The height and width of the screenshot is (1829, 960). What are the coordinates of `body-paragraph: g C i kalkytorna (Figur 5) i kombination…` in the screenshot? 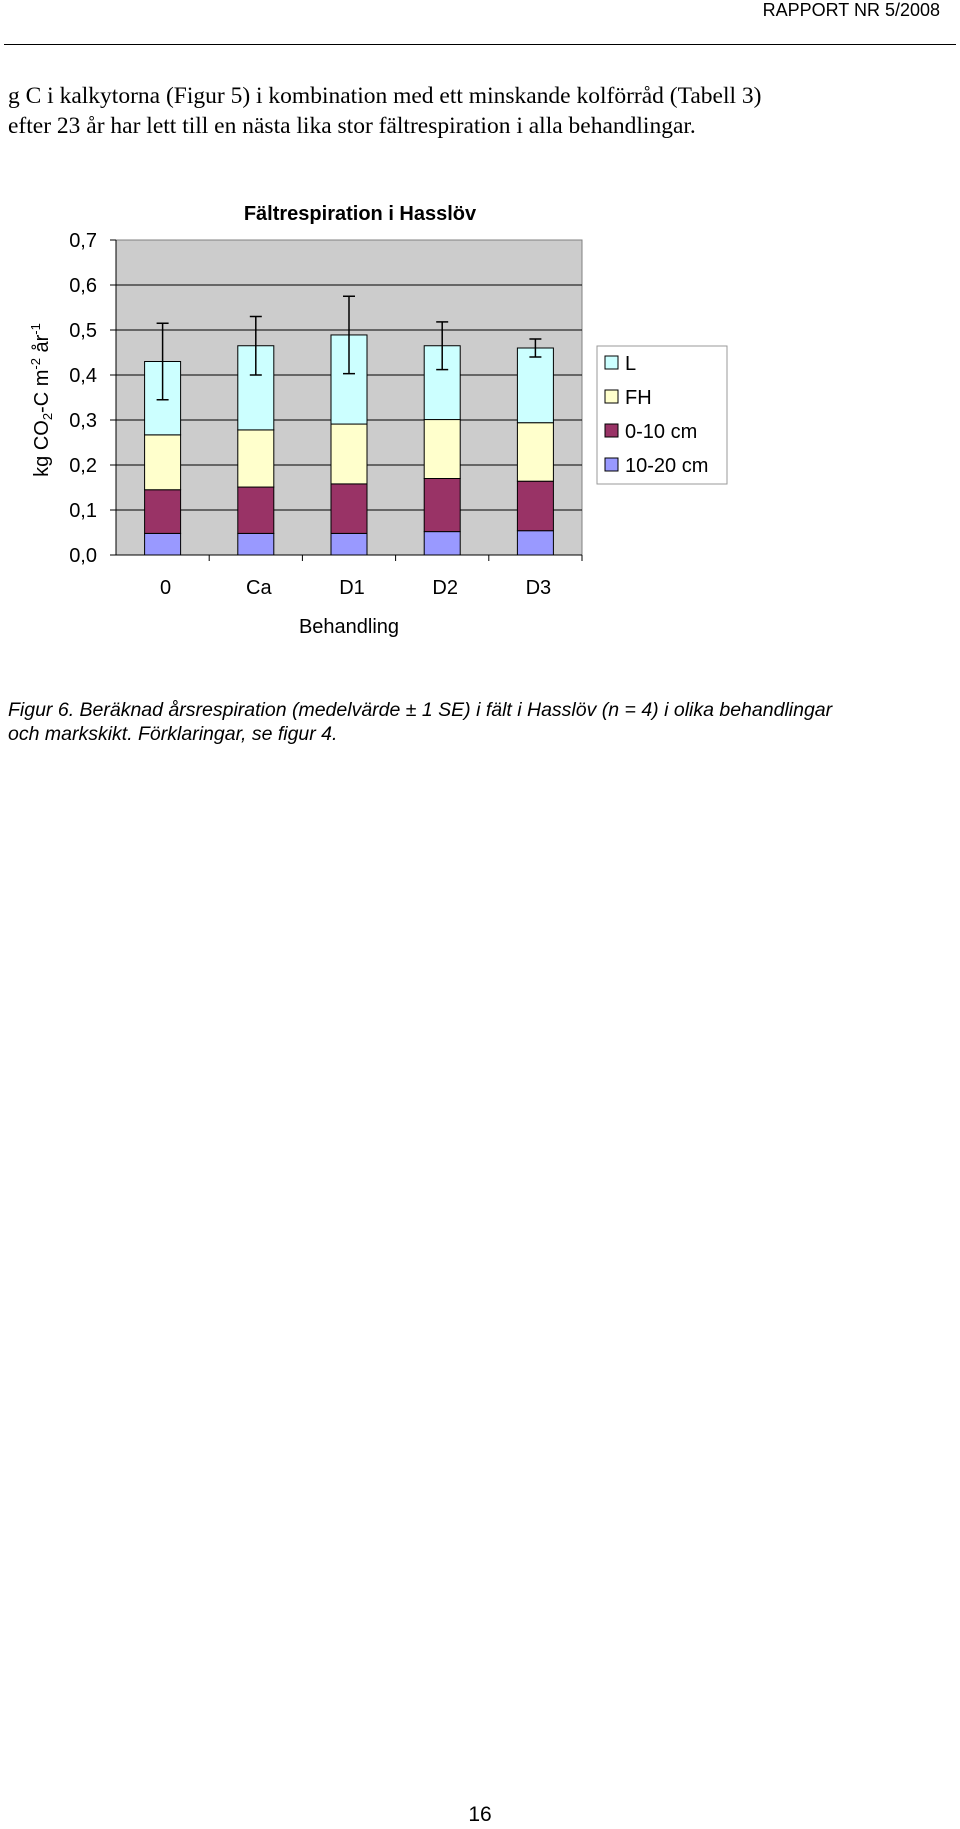 It's located at (478, 111).